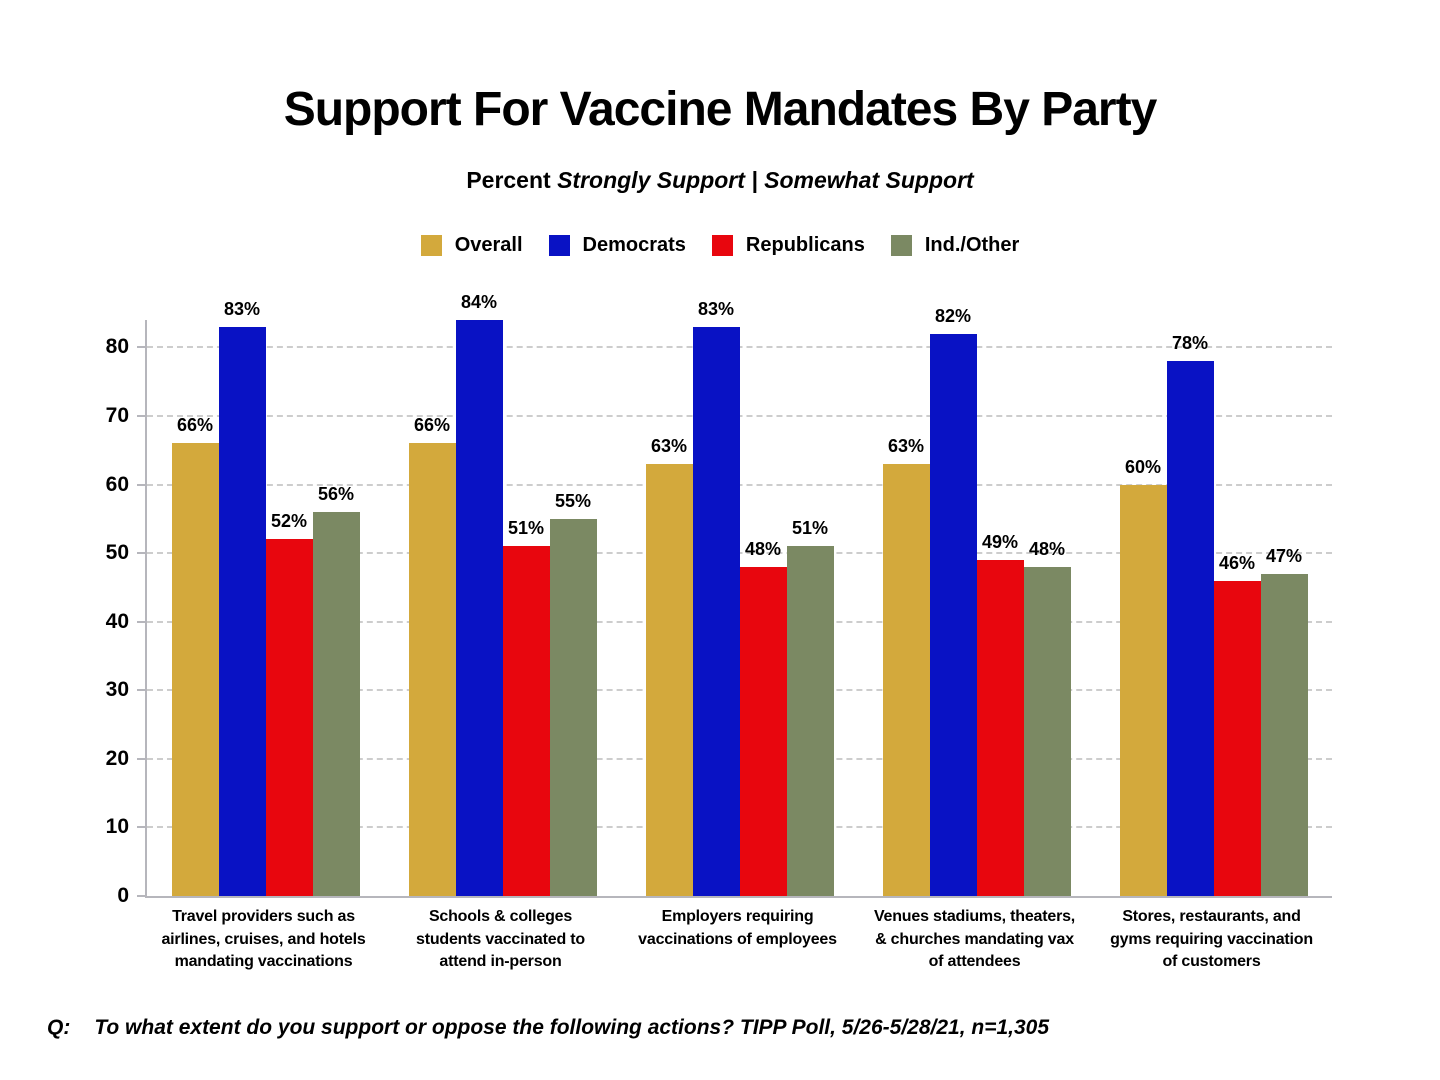 Image resolution: width=1440 pixels, height=1080 pixels. I want to click on y-tick-label-60: 60, so click(117, 484).